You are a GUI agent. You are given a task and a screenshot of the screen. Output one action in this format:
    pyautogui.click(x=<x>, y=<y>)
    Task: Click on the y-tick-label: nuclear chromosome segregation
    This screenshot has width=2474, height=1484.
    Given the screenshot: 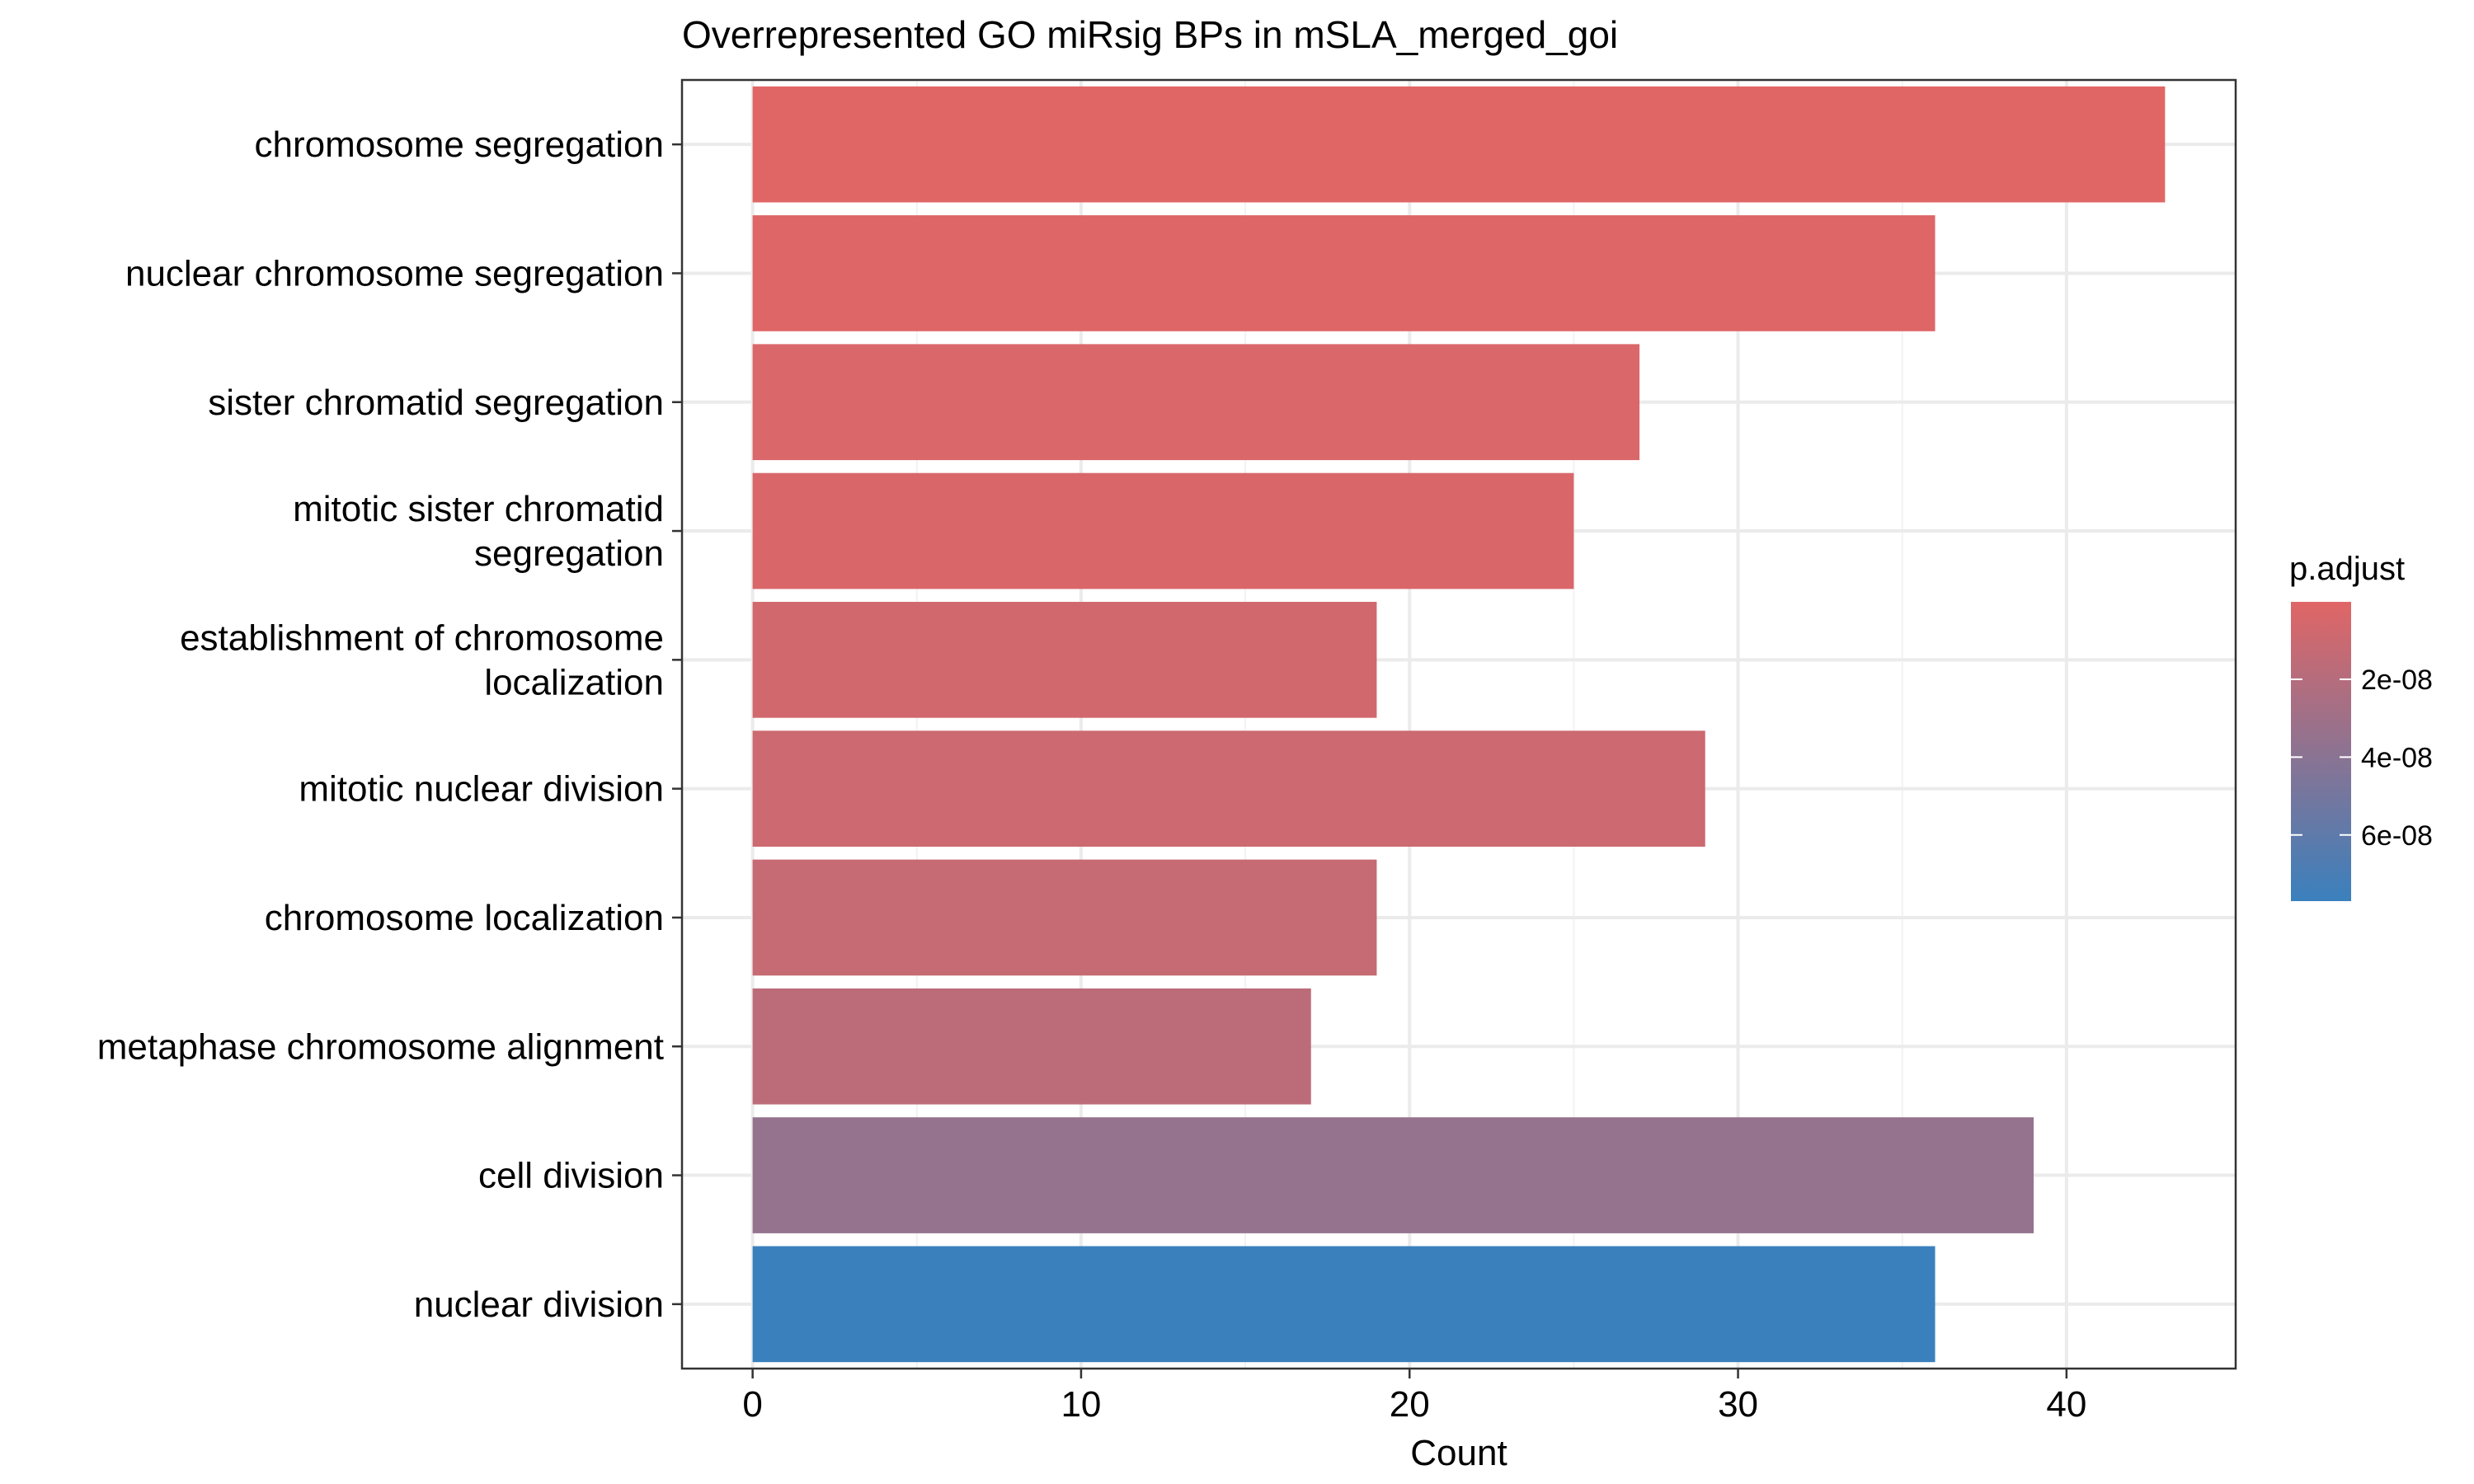 What is the action you would take?
    pyautogui.click(x=394, y=273)
    